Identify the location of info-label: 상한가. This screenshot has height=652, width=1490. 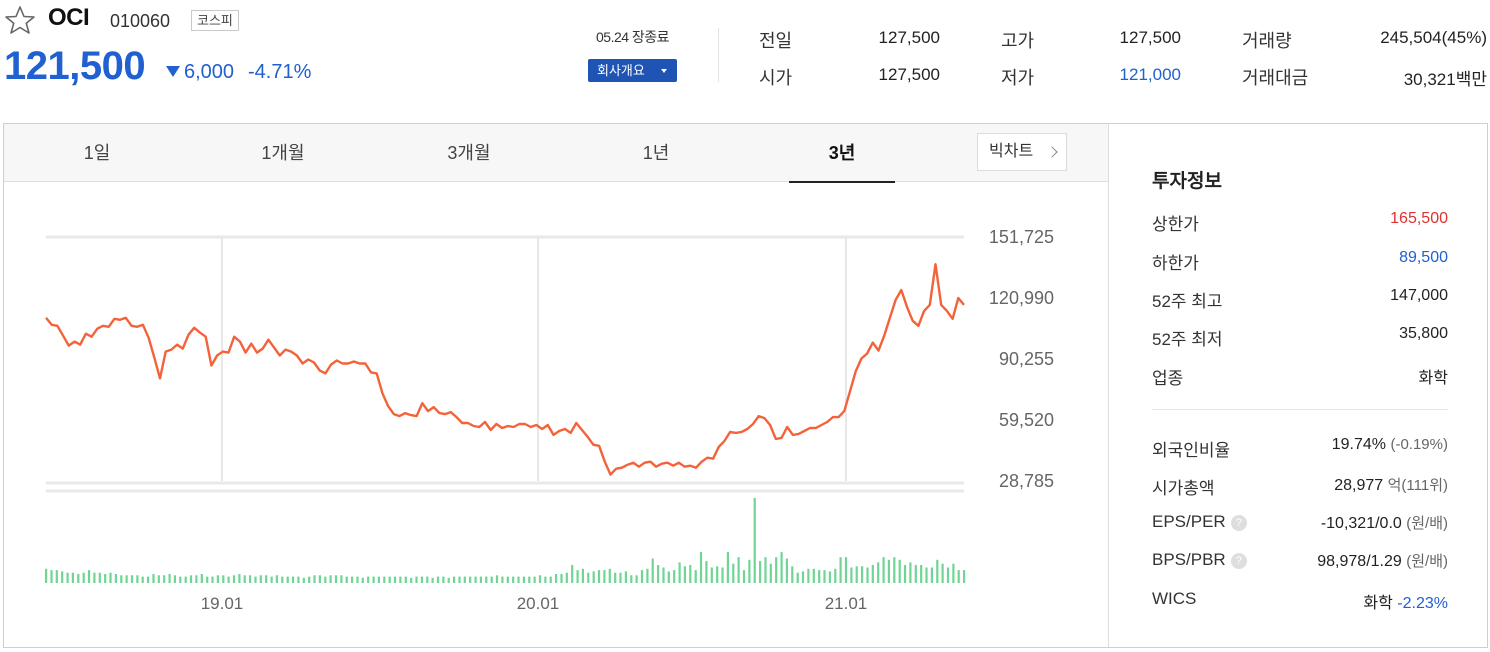
(1175, 224).